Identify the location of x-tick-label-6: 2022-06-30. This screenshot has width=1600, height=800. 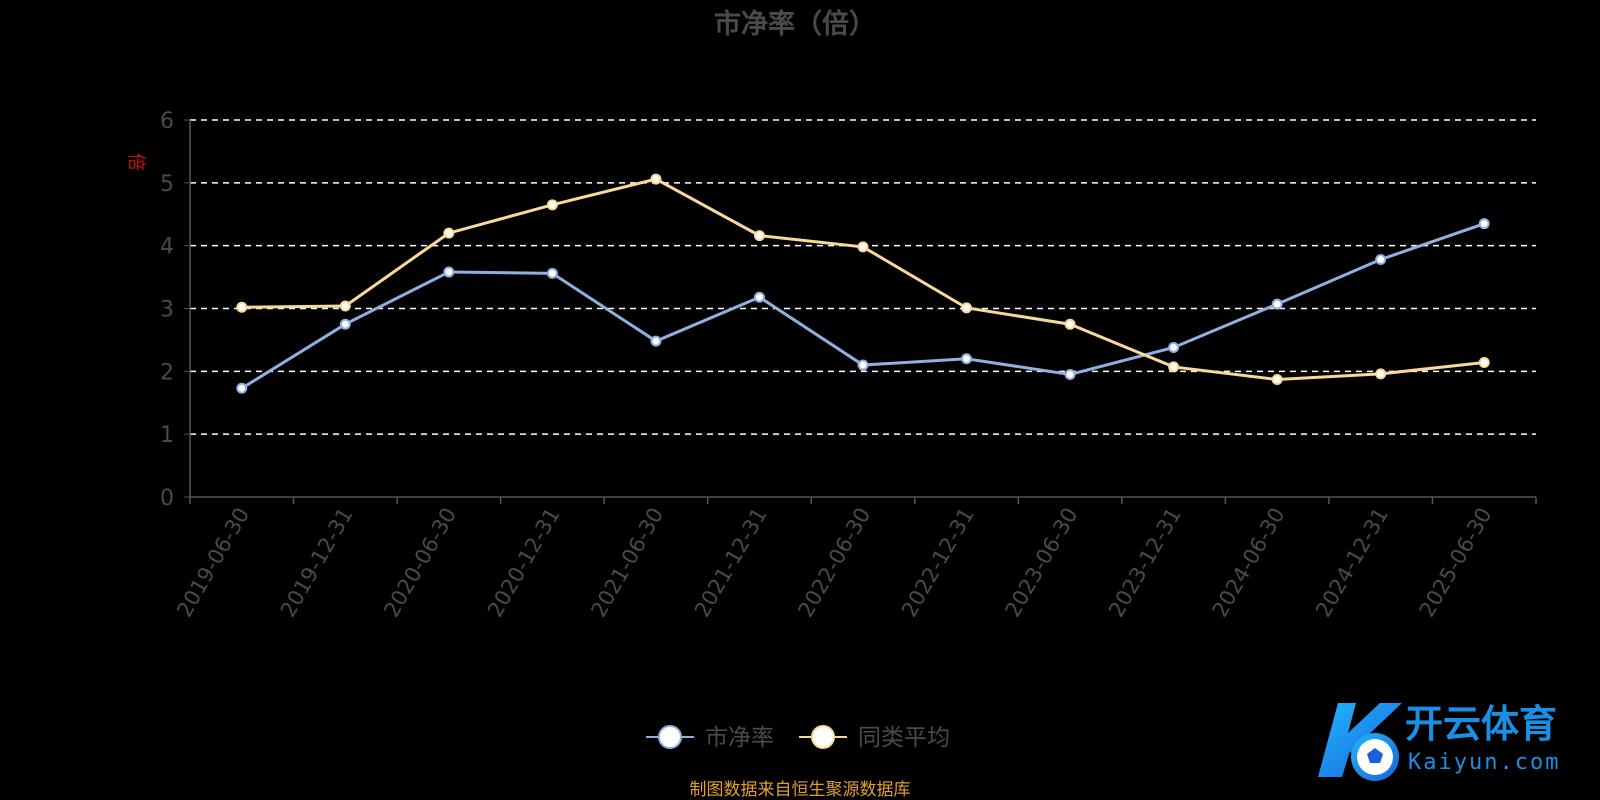
(835, 563).